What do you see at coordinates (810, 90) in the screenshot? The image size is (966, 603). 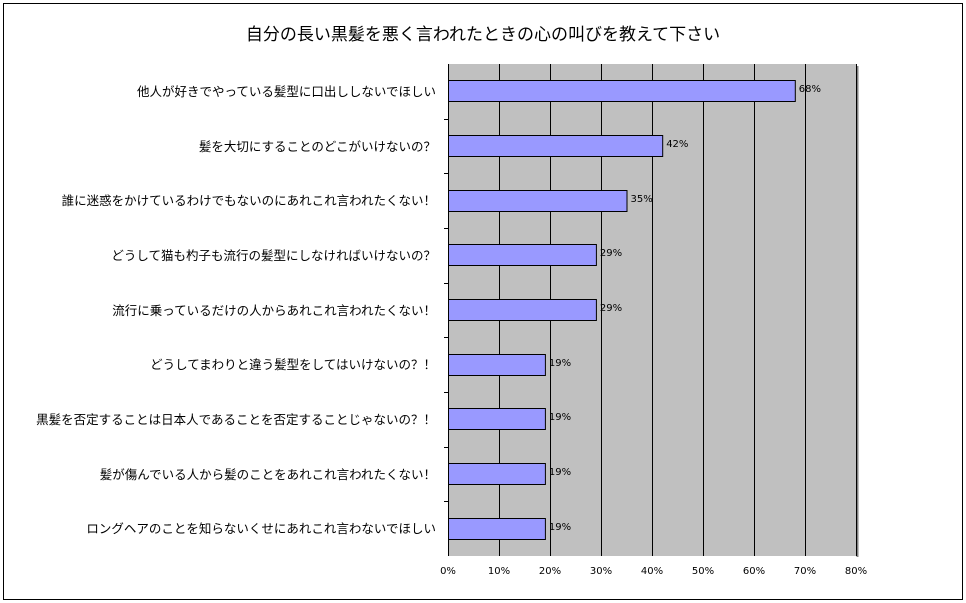 I see `data-label: 68%` at bounding box center [810, 90].